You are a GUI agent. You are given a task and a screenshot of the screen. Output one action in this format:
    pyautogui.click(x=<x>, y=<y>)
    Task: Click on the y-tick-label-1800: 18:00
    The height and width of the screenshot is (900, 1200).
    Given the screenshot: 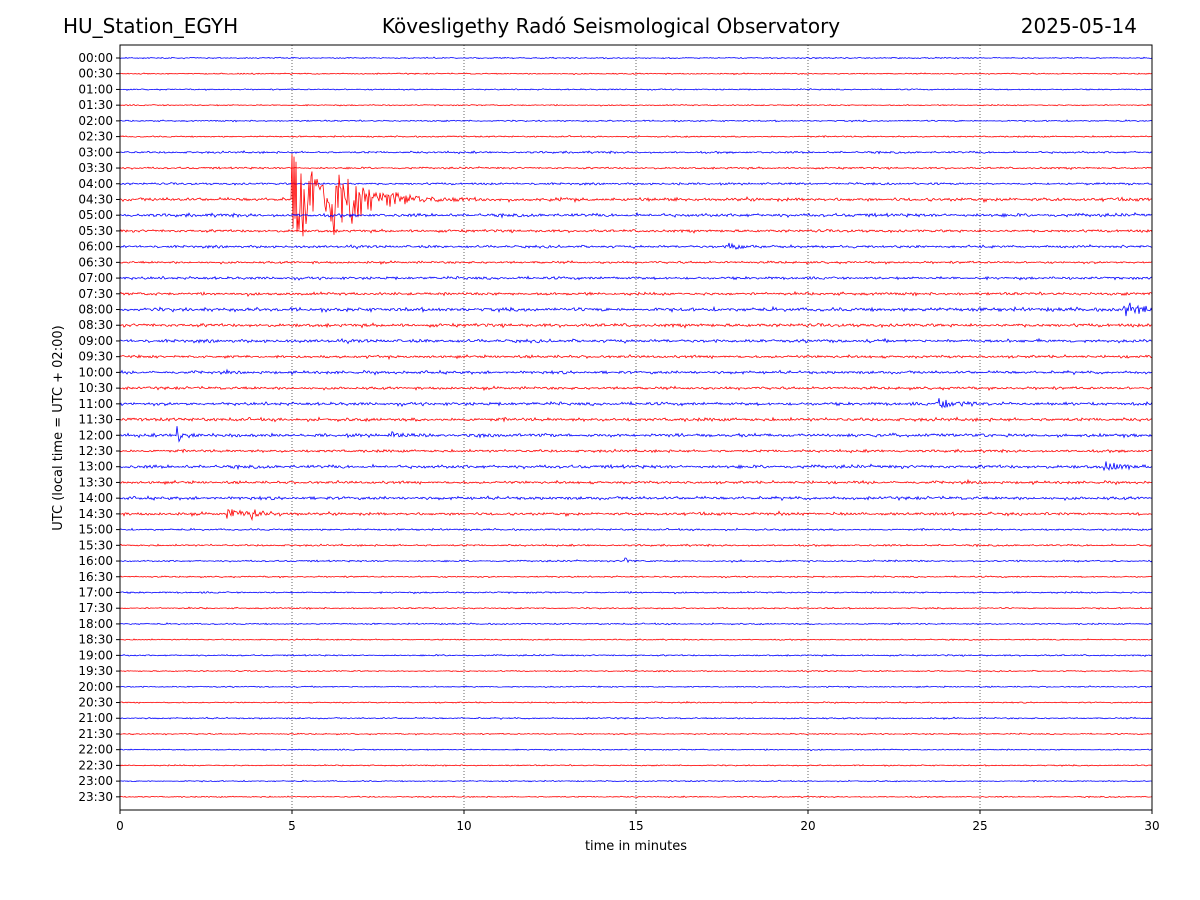 What is the action you would take?
    pyautogui.click(x=95, y=624)
    